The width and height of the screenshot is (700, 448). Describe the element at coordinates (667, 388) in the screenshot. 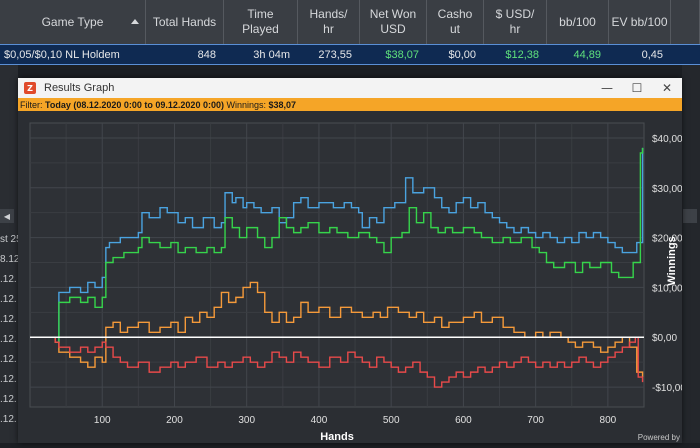

I see `y-tick-label: -$10,00` at that location.